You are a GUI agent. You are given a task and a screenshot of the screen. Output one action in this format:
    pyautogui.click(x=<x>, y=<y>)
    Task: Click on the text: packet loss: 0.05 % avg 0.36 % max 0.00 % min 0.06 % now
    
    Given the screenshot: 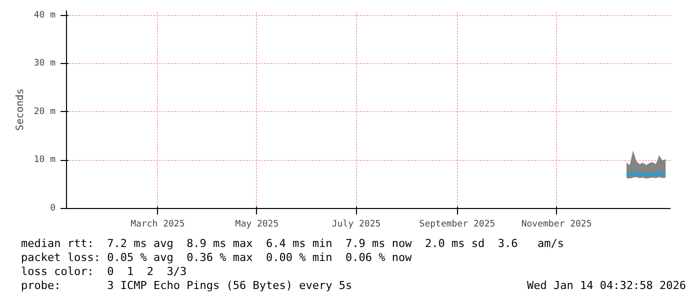 What is the action you would take?
    pyautogui.click(x=216, y=257)
    